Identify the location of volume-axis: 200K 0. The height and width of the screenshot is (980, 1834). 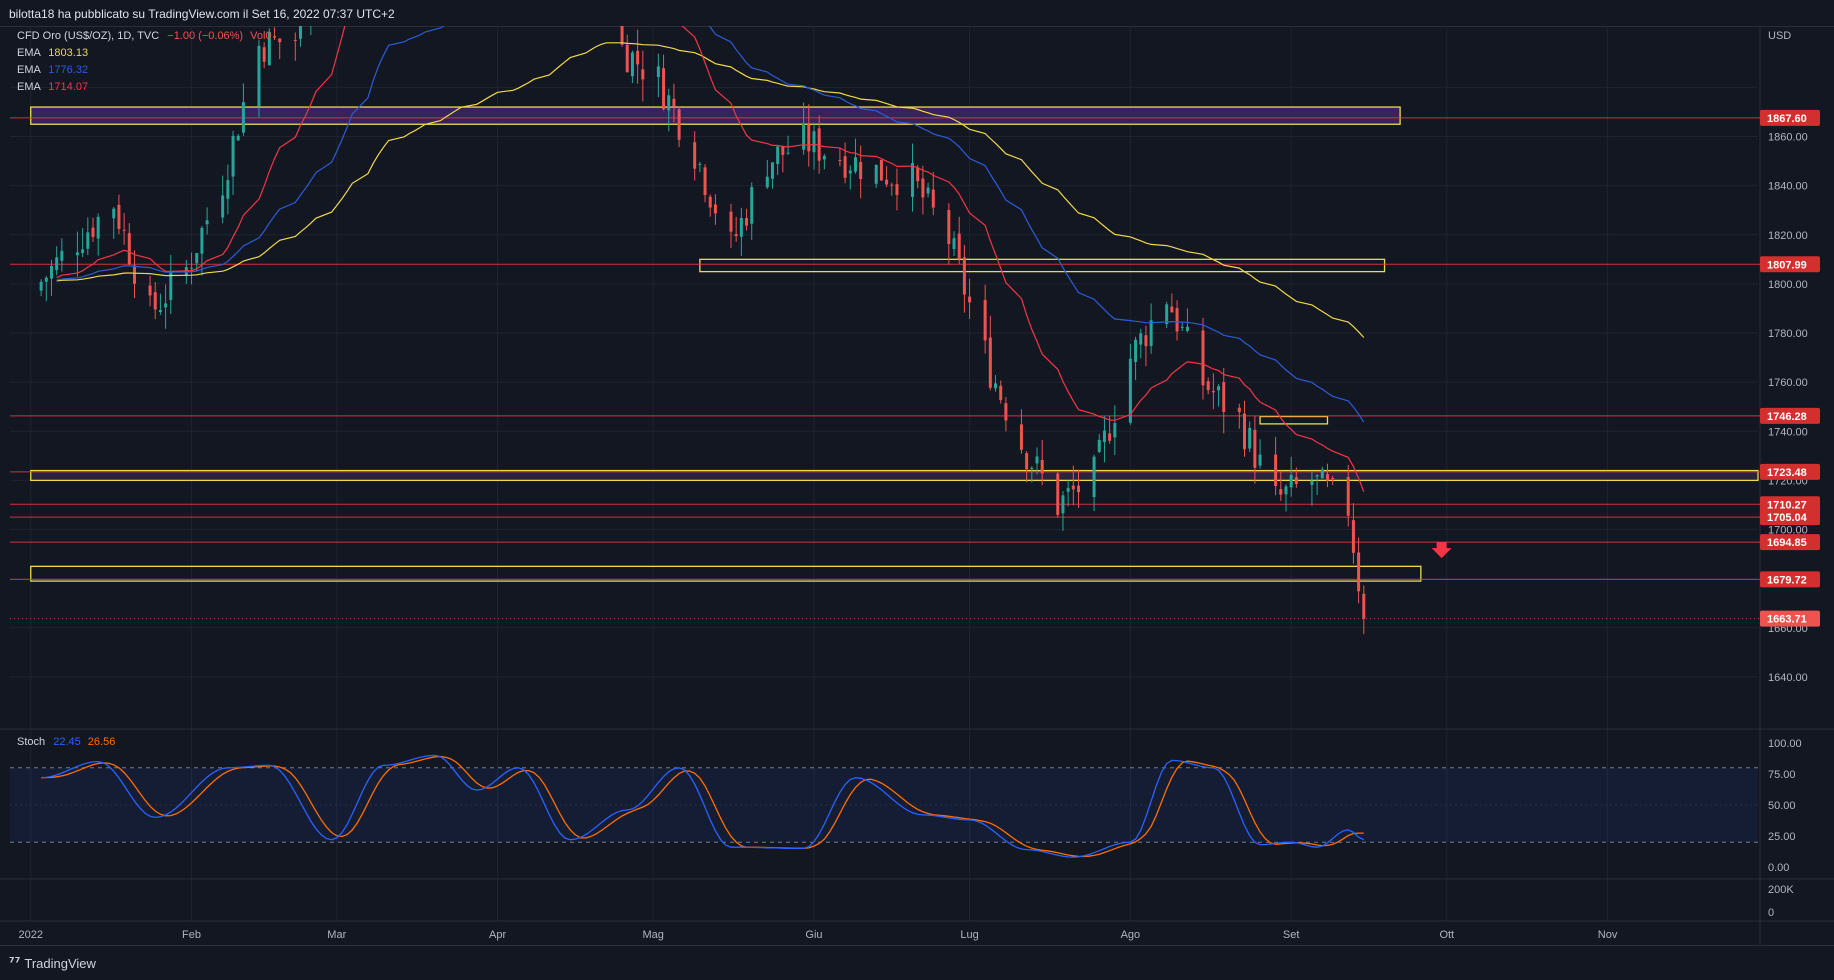
(1781, 901).